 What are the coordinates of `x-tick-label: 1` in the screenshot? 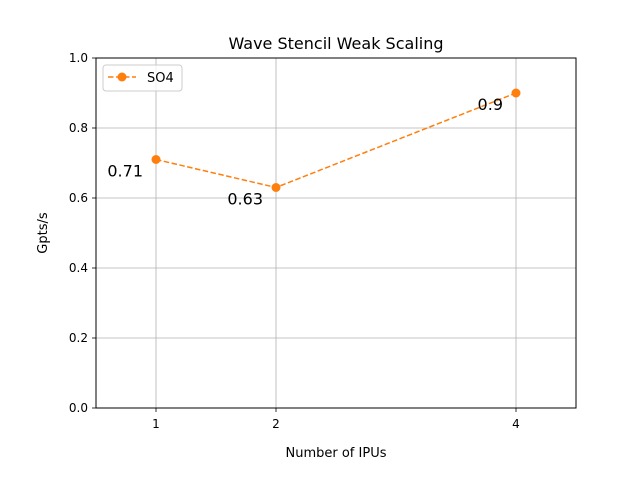 It's located at (156, 424).